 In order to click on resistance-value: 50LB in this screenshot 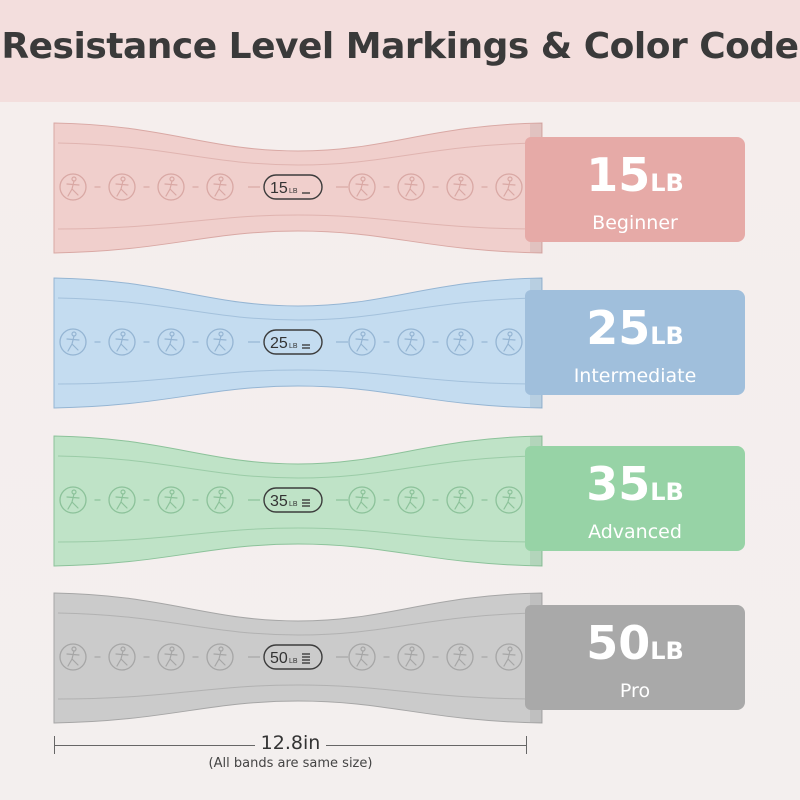, I will do `click(635, 648)`.